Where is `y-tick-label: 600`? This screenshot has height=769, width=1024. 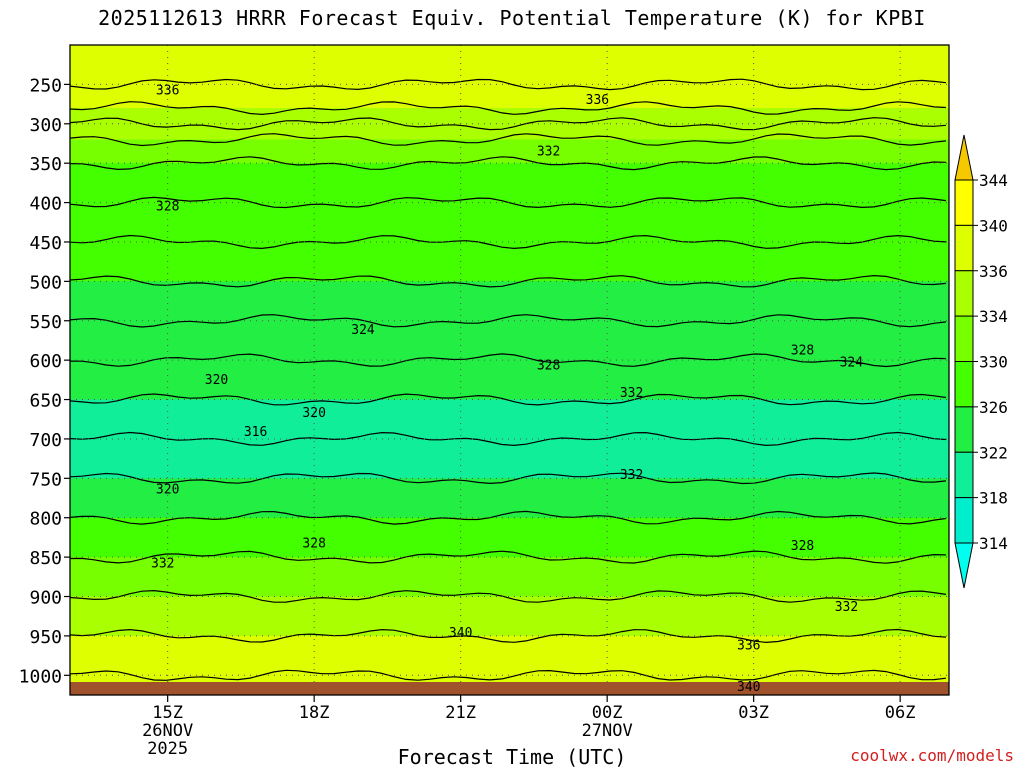
y-tick-label: 600 is located at coordinates (45, 361).